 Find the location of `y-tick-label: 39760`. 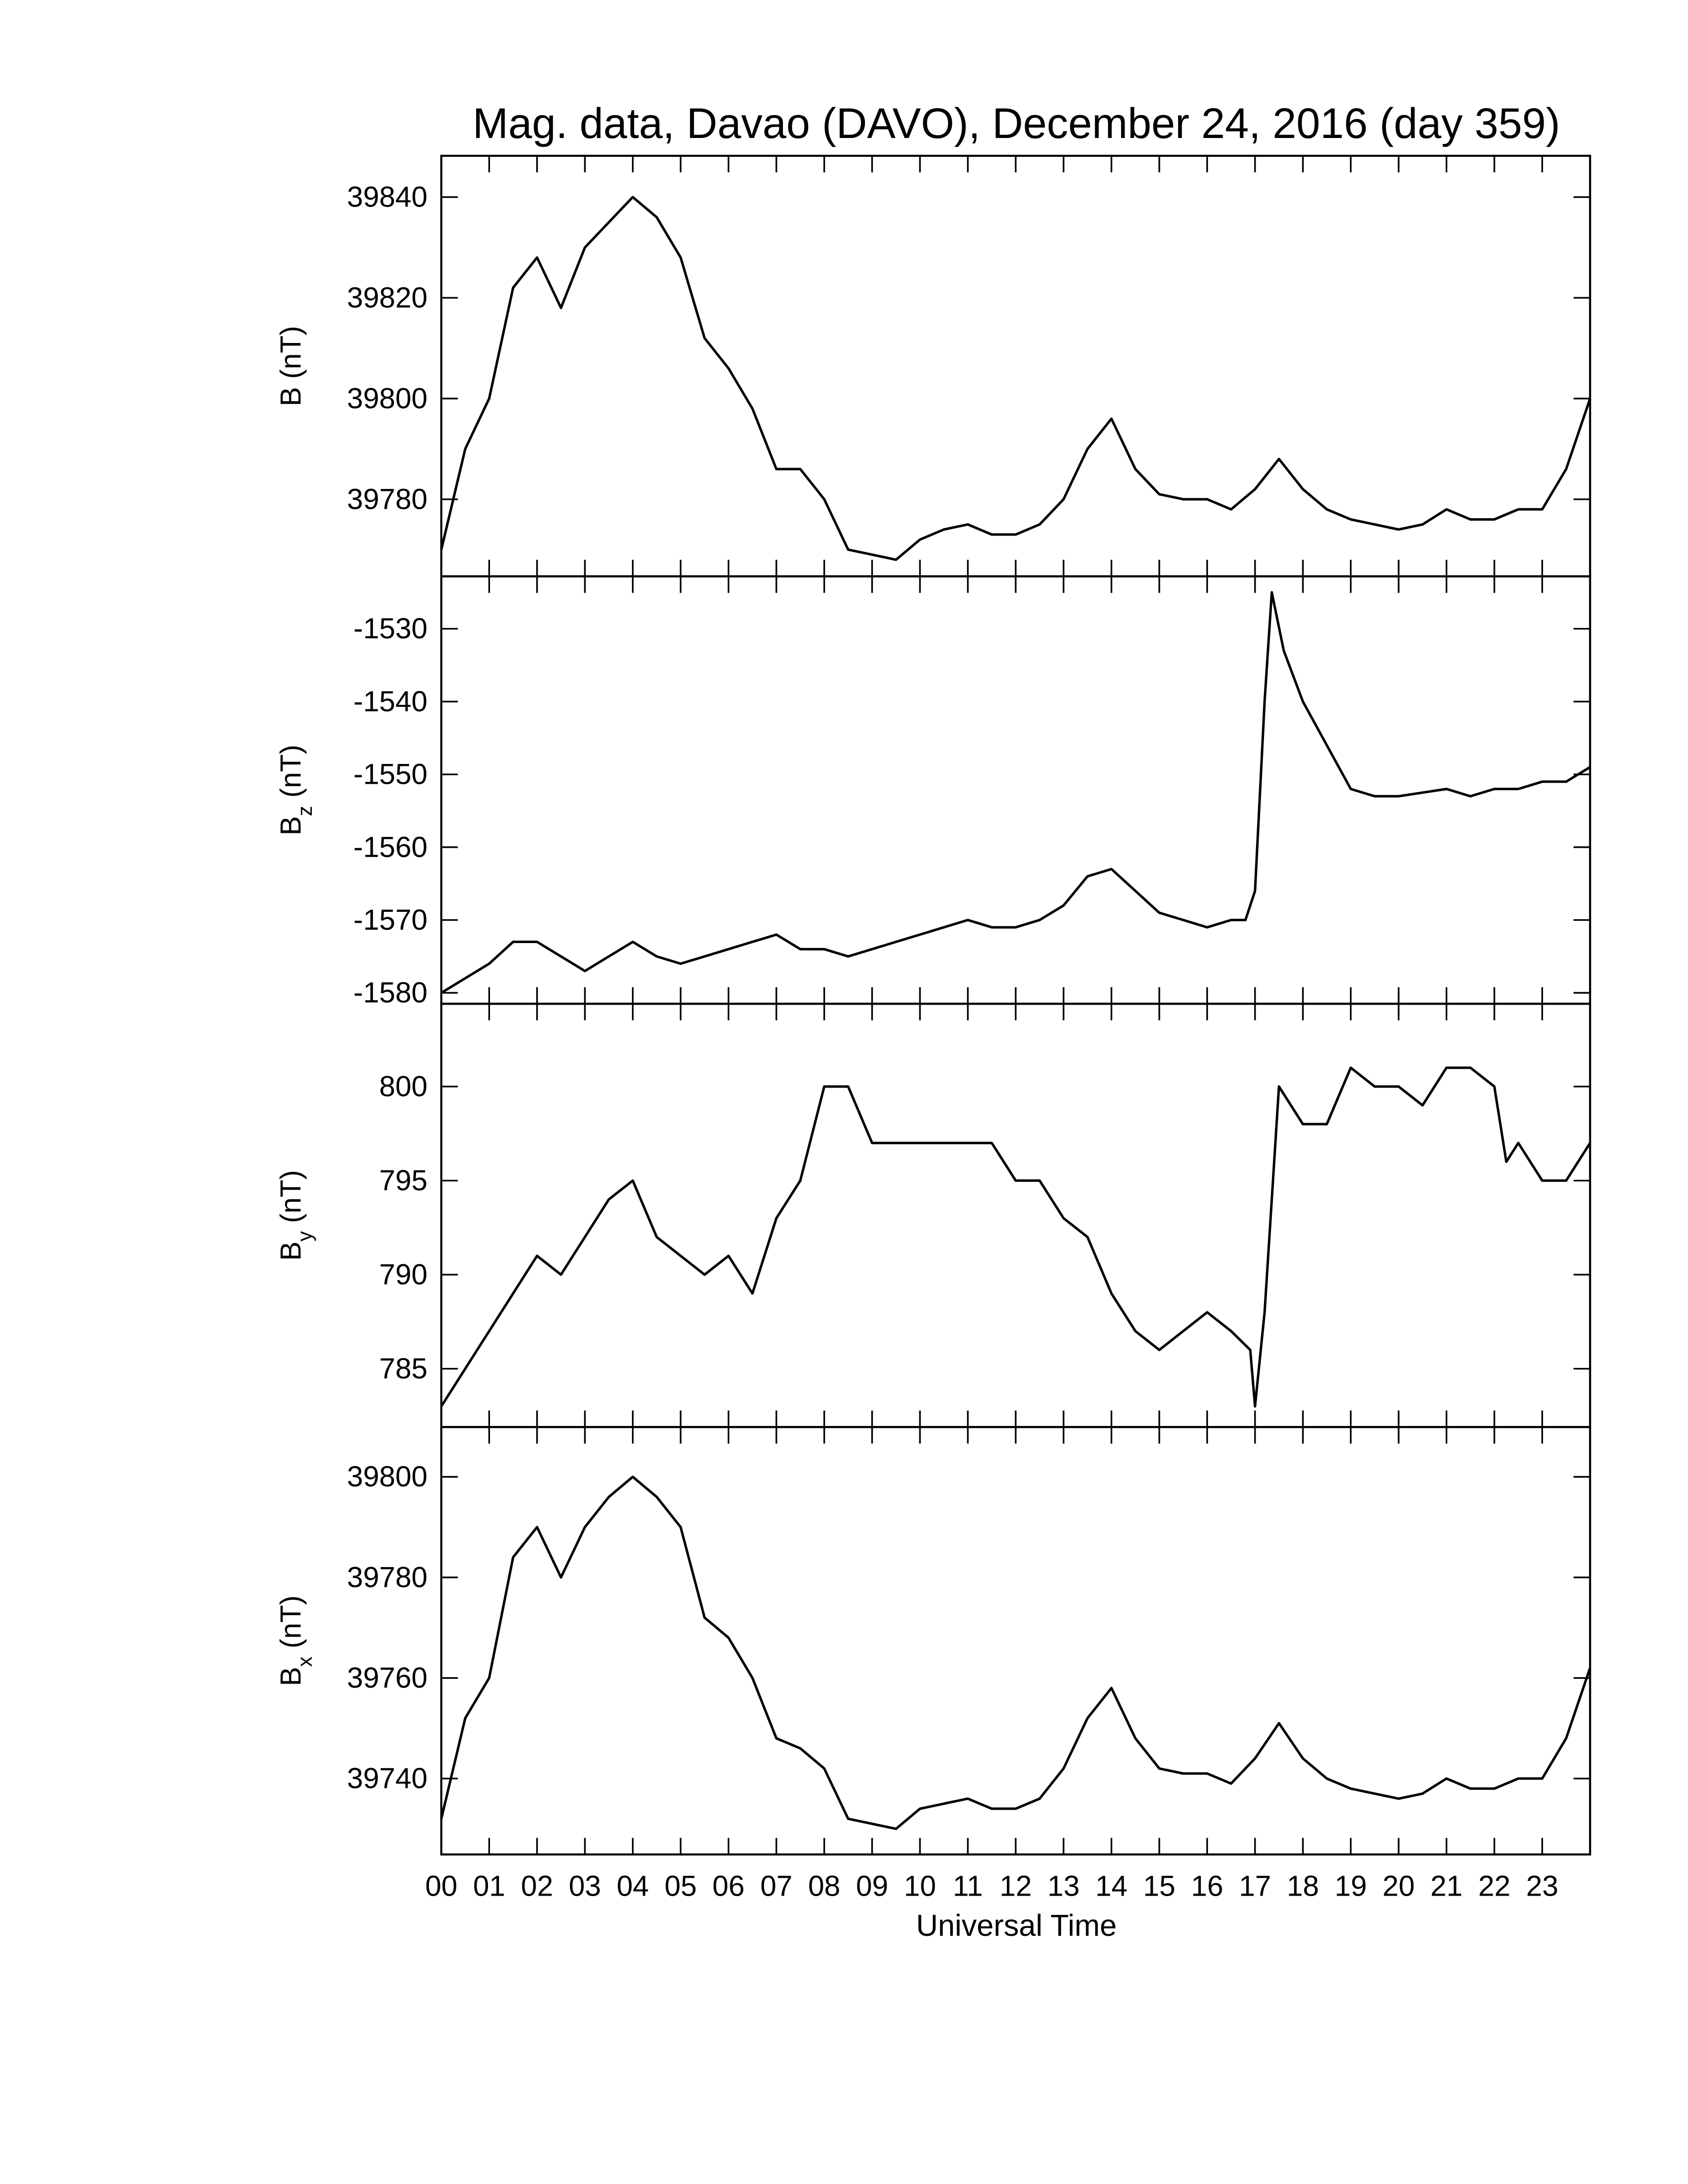

y-tick-label: 39760 is located at coordinates (387, 1678).